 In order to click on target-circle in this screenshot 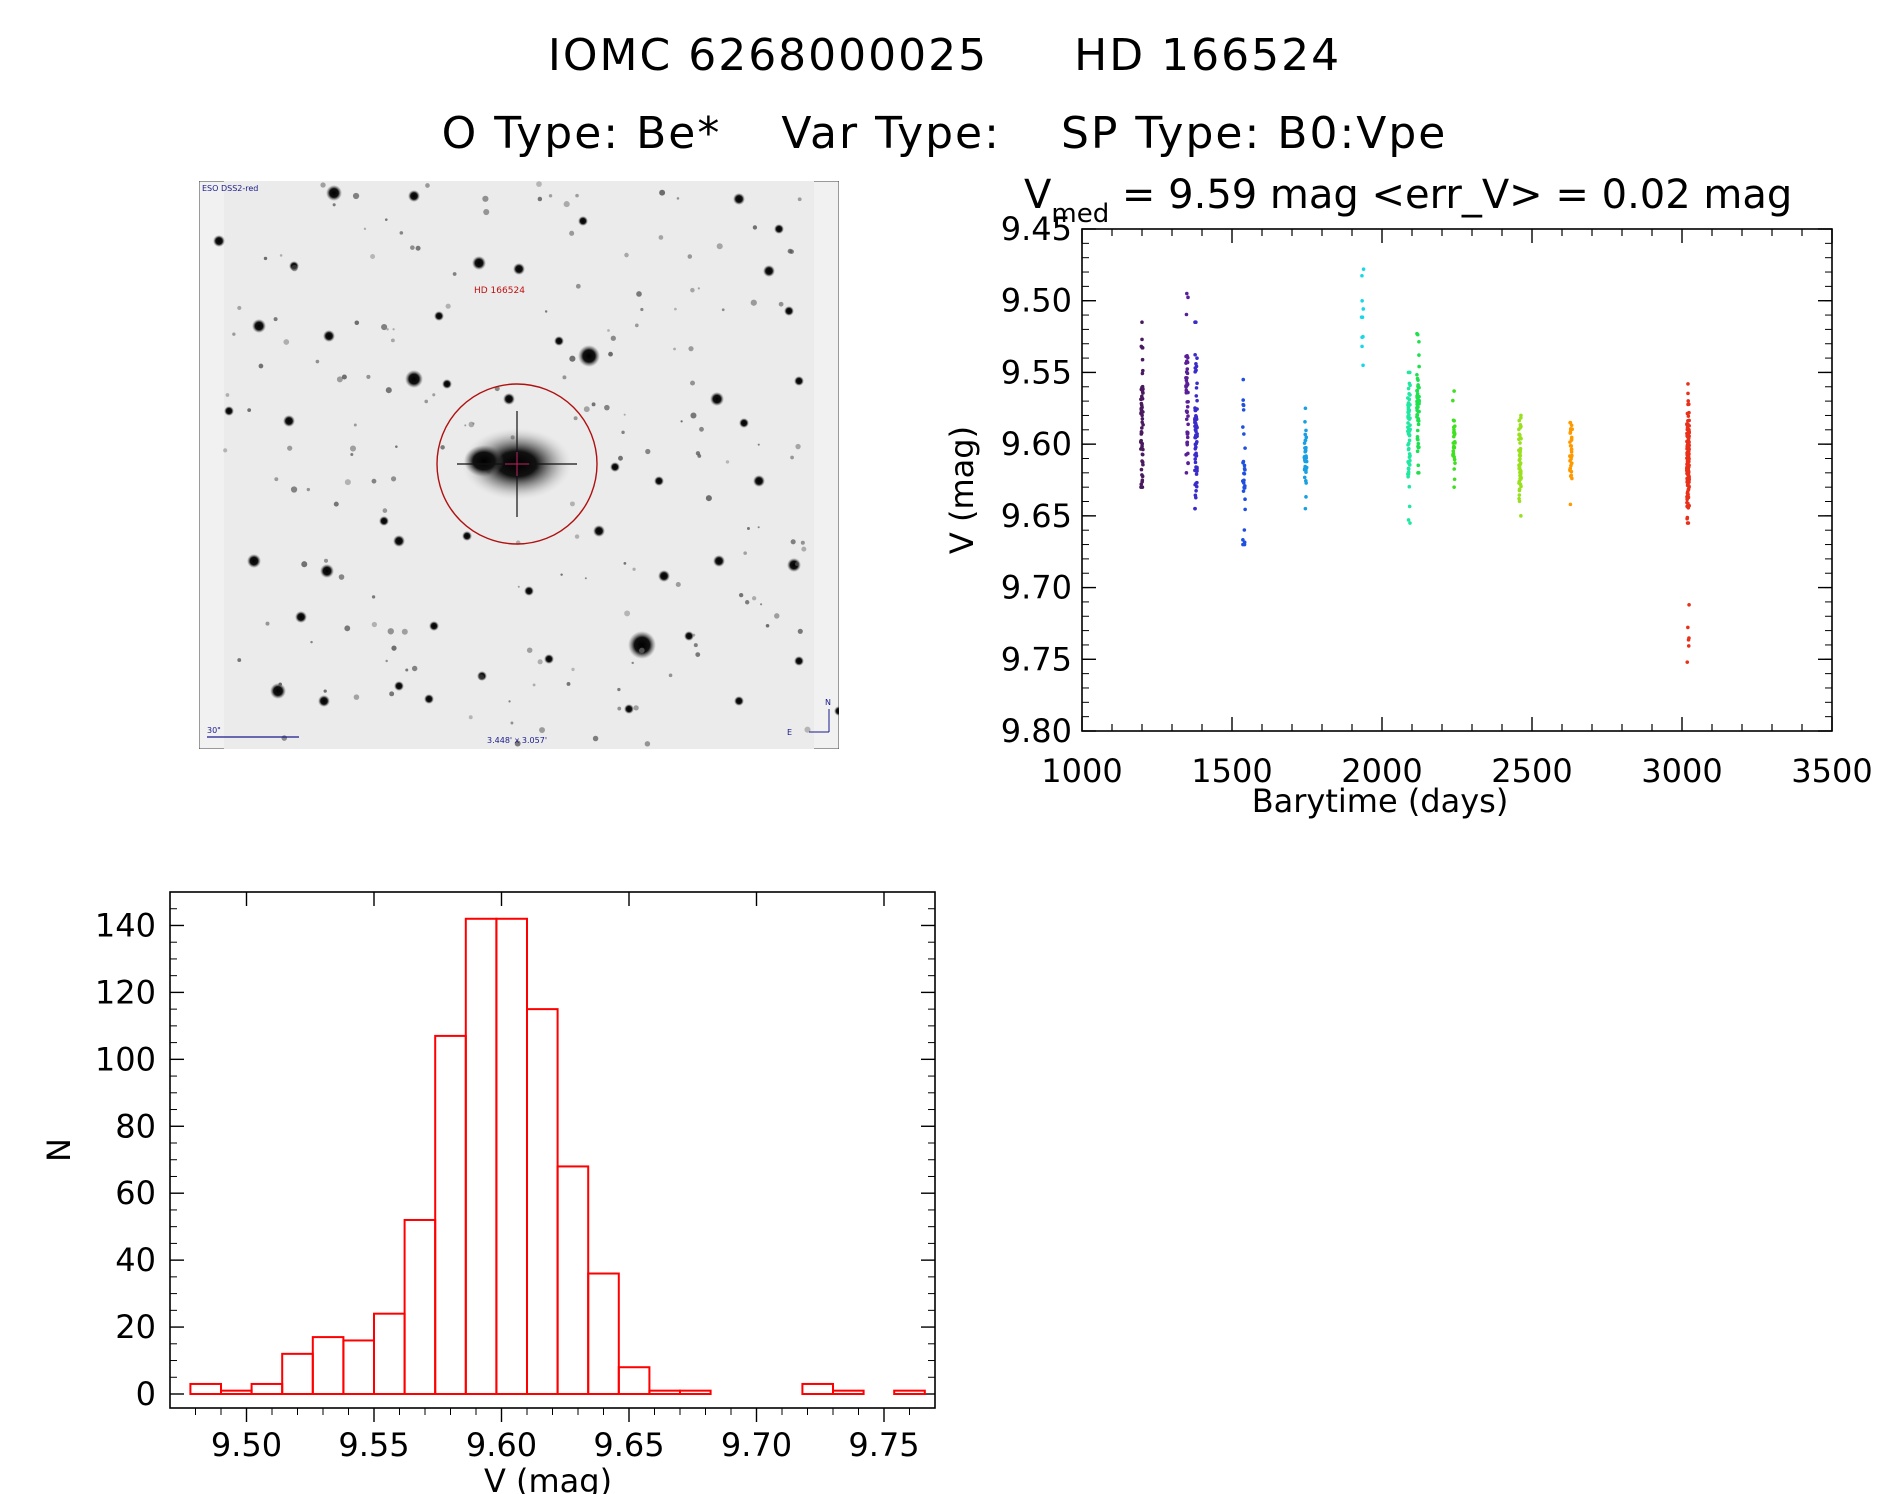, I will do `click(517, 464)`.